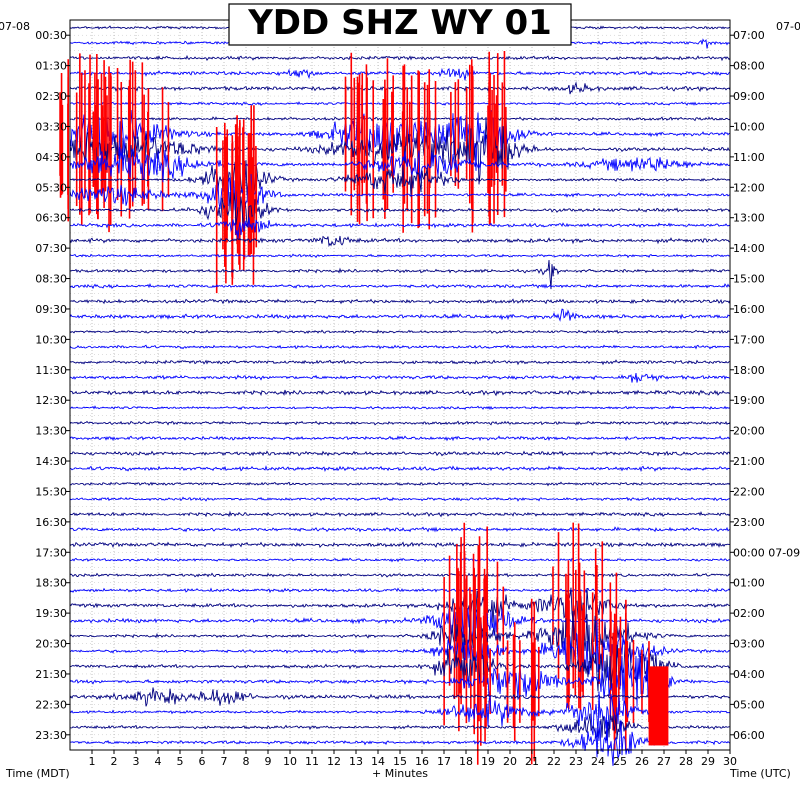  Describe the element at coordinates (356, 761) in the screenshot. I see `x-tick-label: 13` at that location.